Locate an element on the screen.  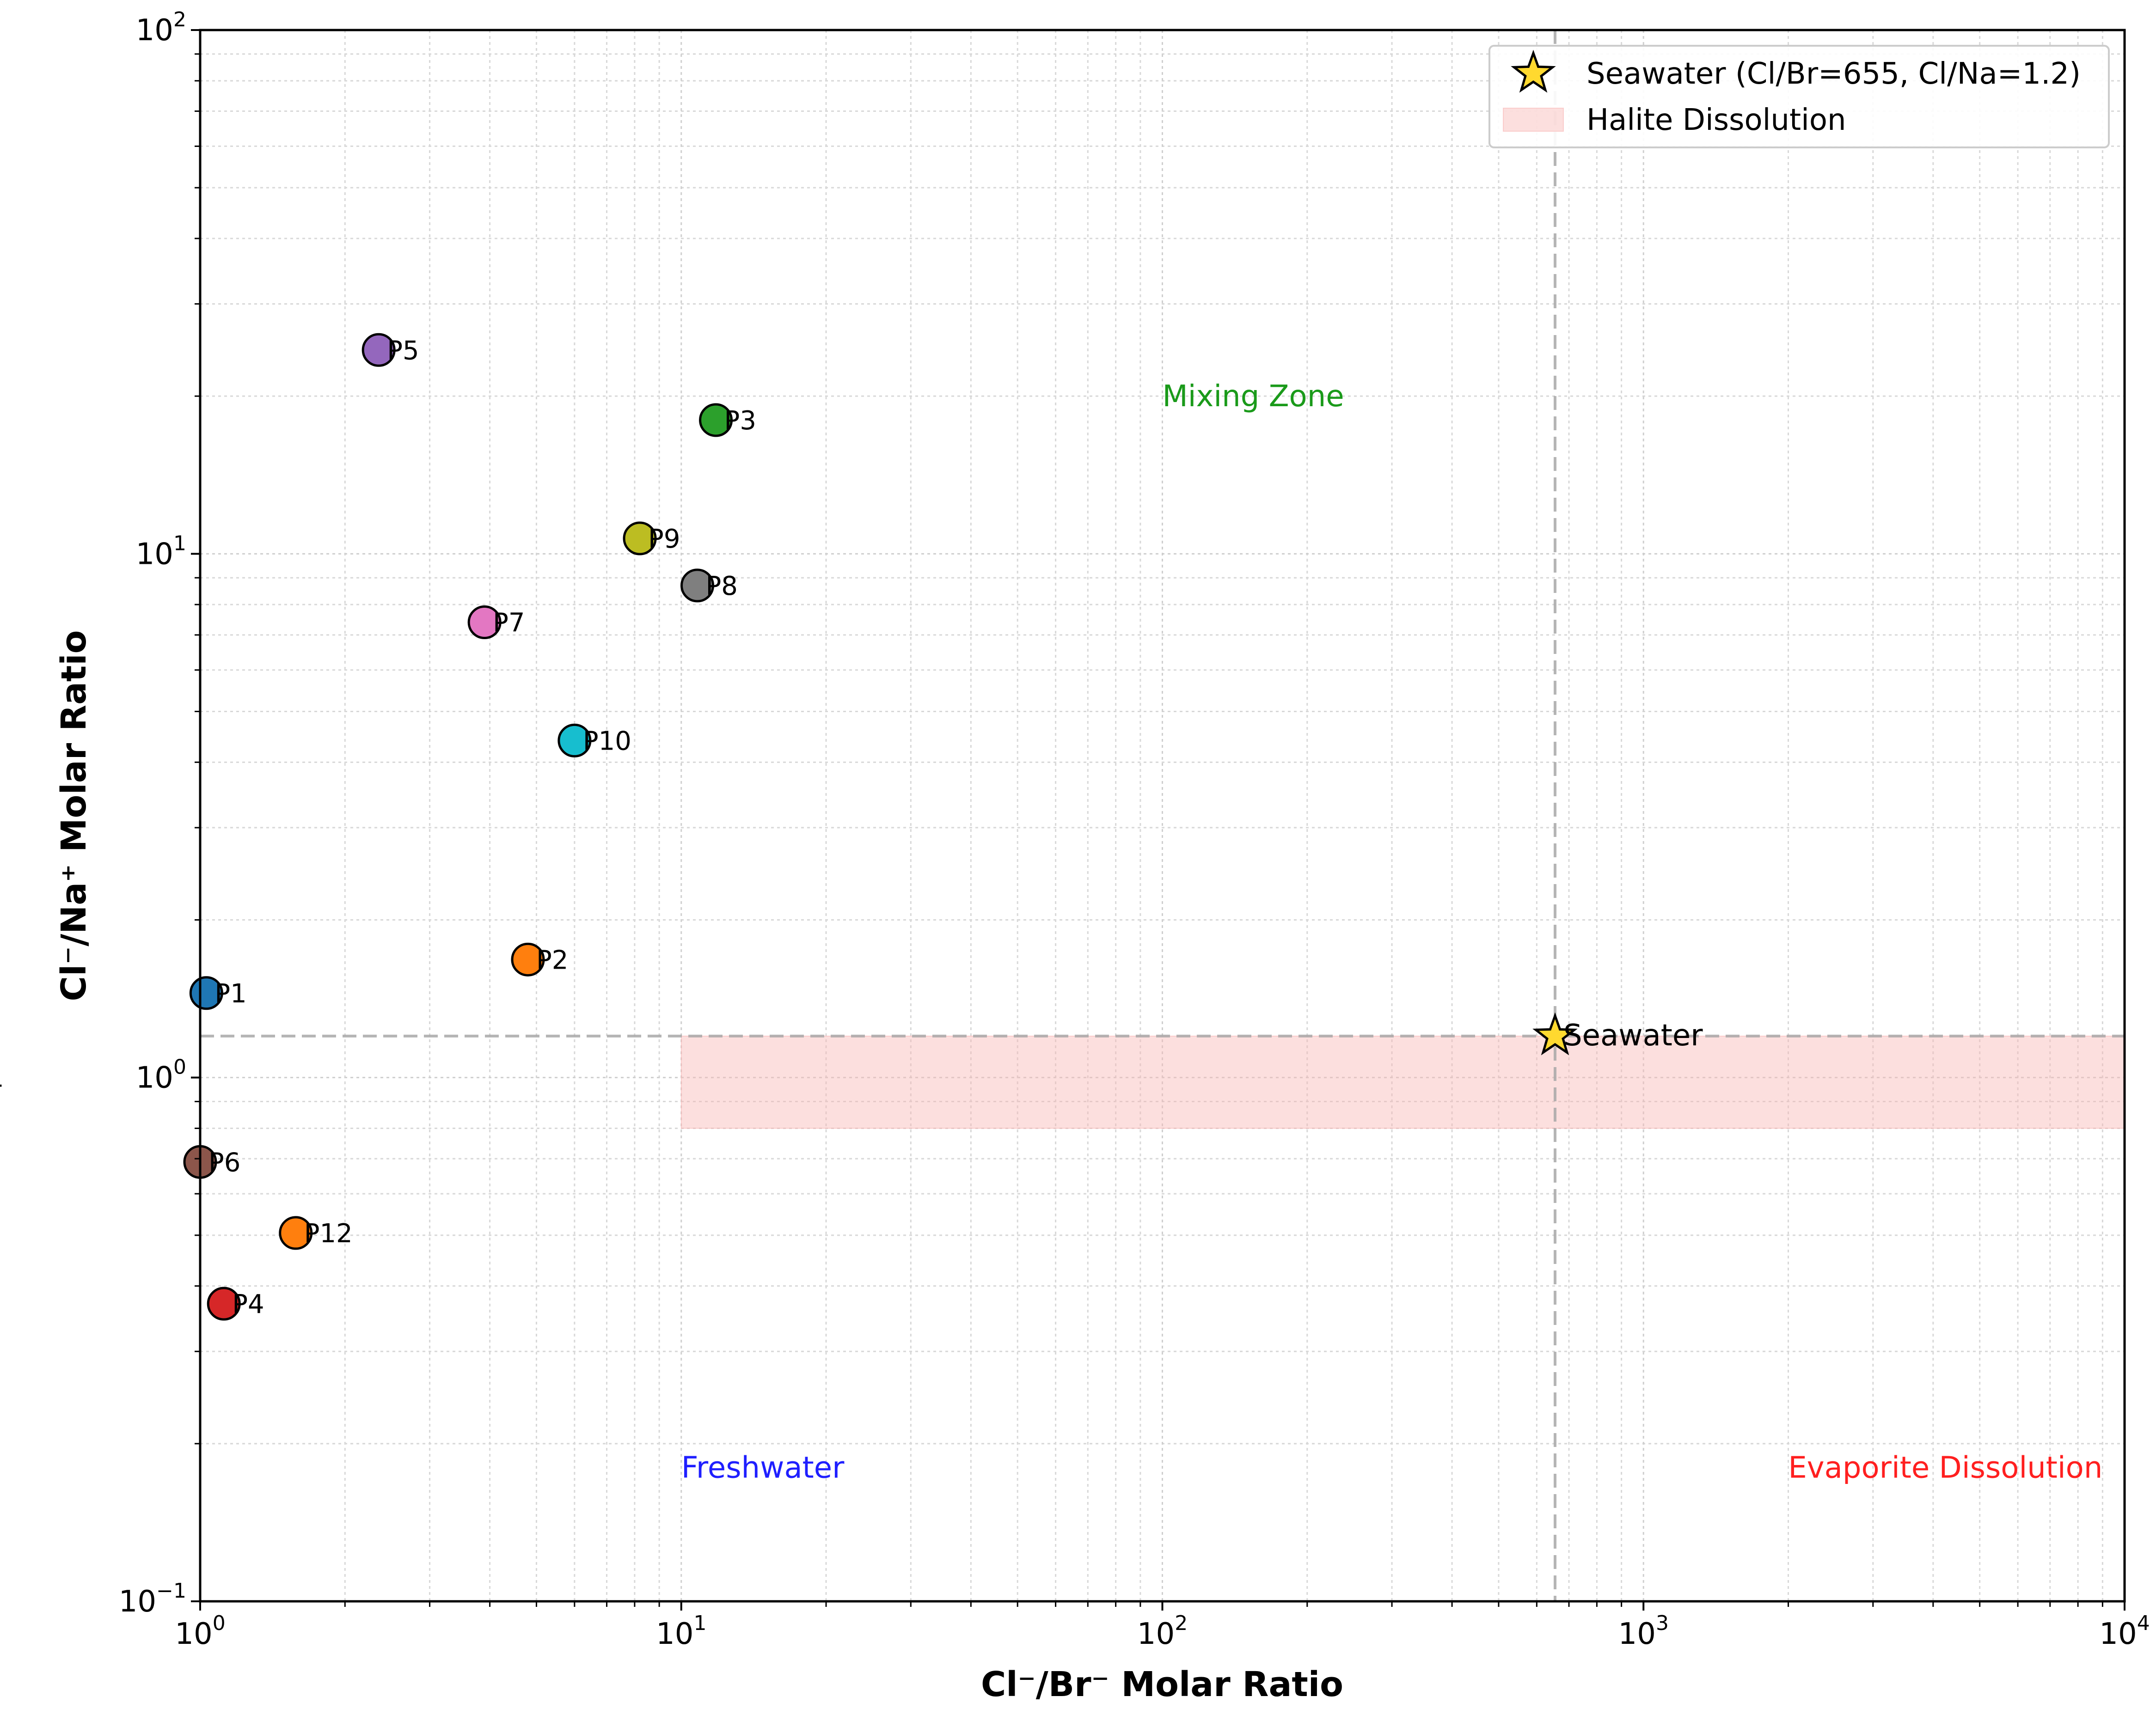
y-tick-label: 10⁻¹ is located at coordinates (152, 1599).